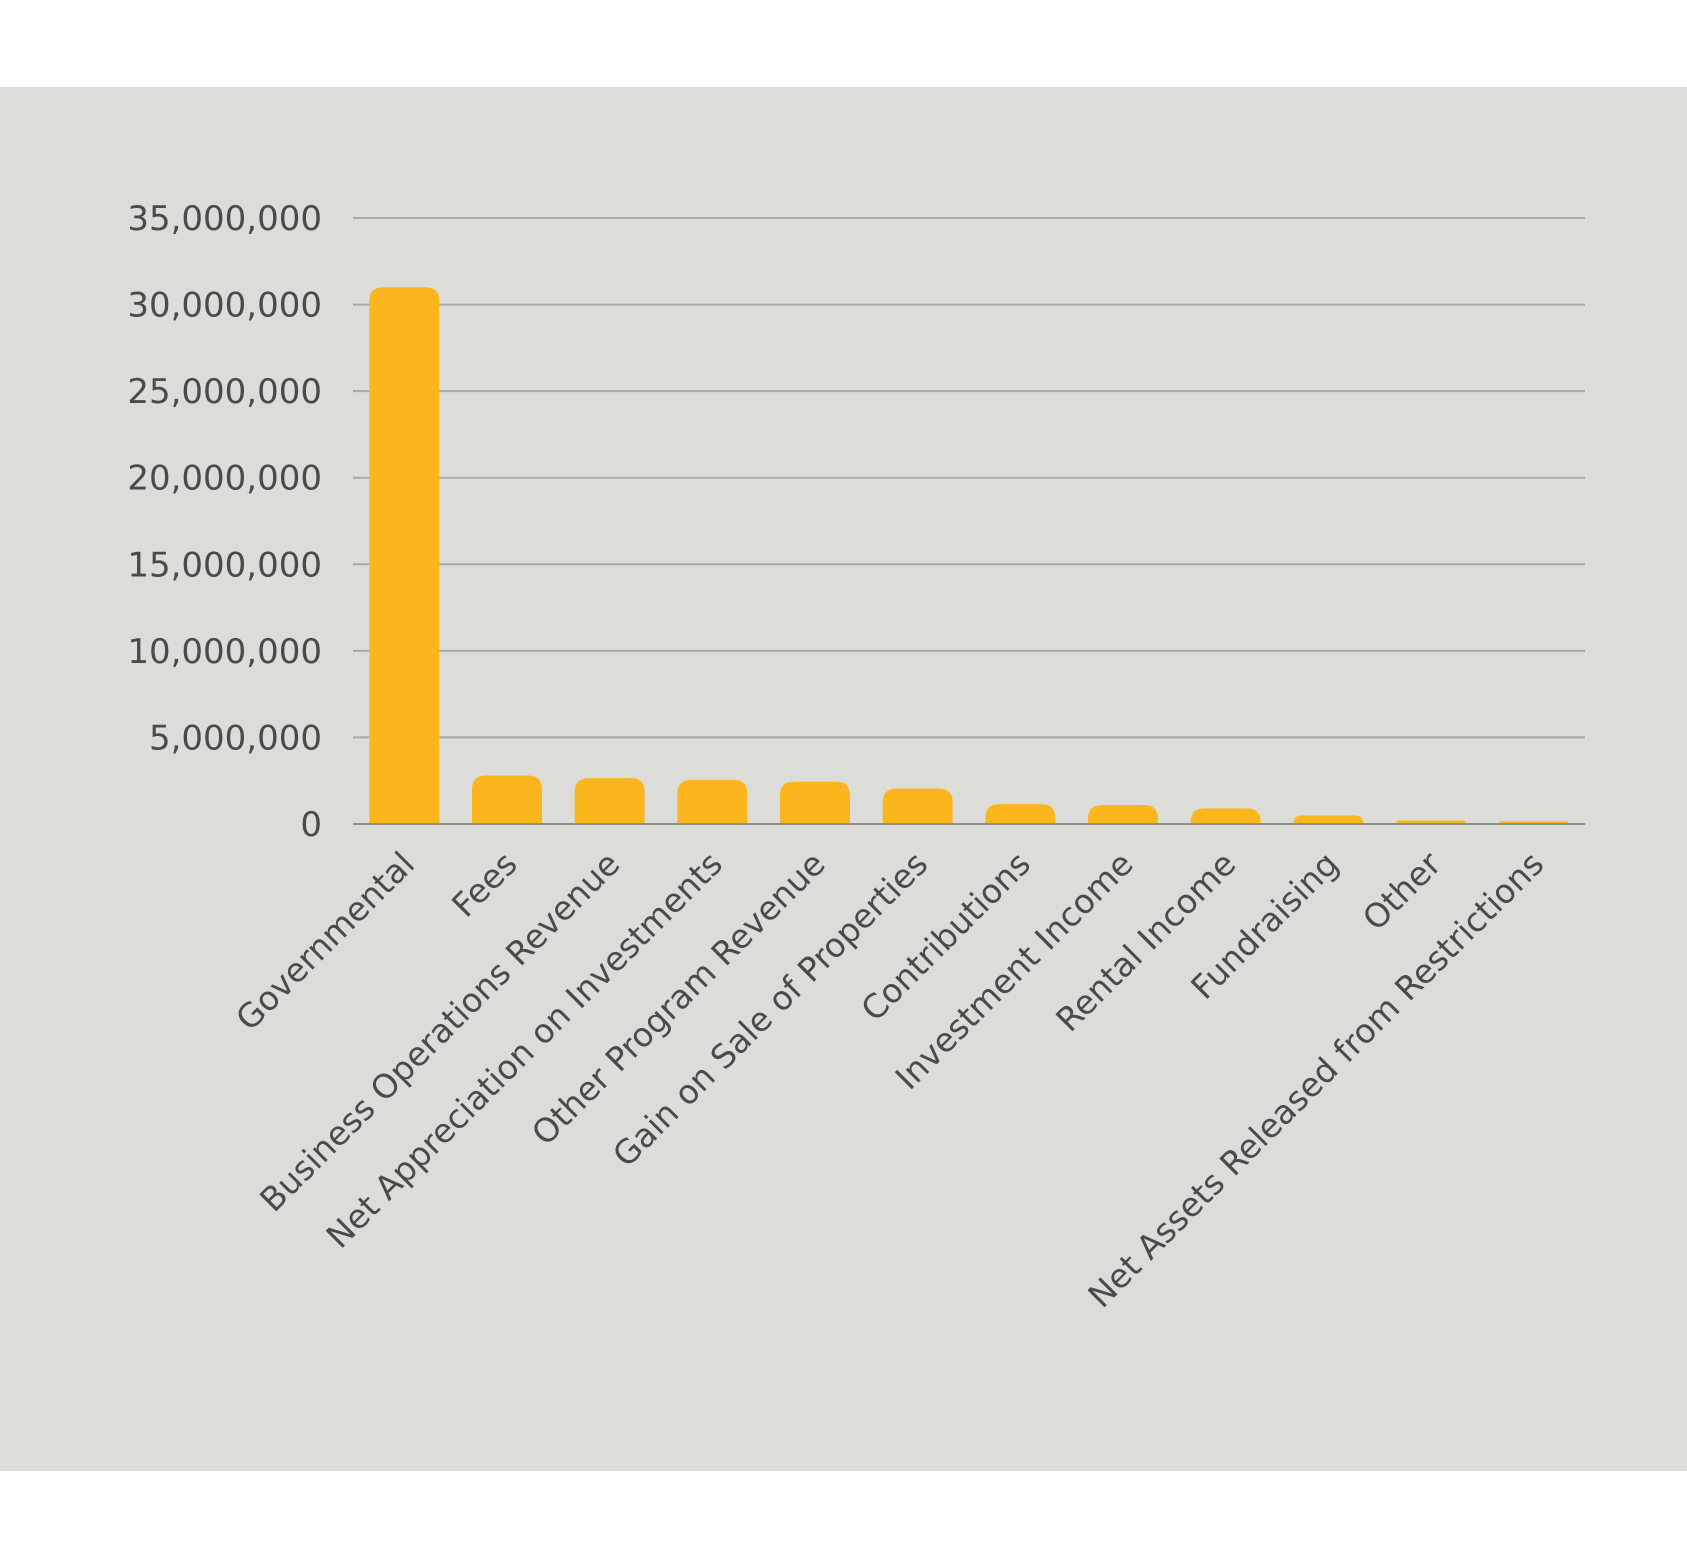  What do you see at coordinates (224, 652) in the screenshot?
I see `y-tick-label: 10,000,000` at bounding box center [224, 652].